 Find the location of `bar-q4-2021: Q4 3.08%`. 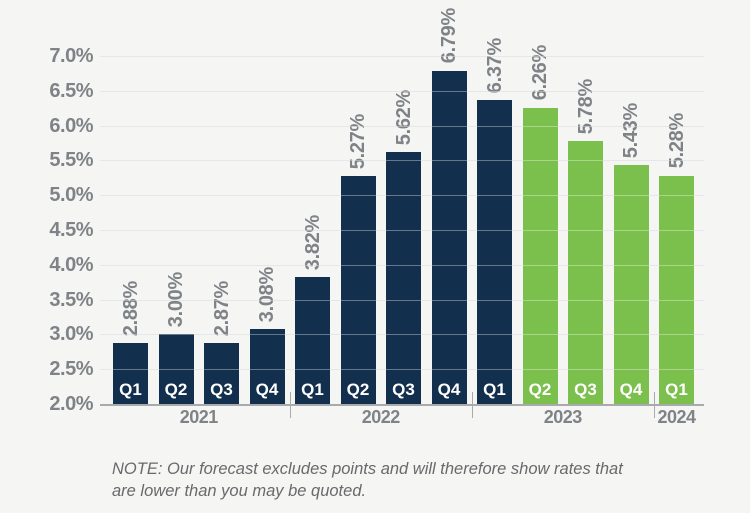

bar-q4-2021: Q4 3.08% is located at coordinates (267, 335).